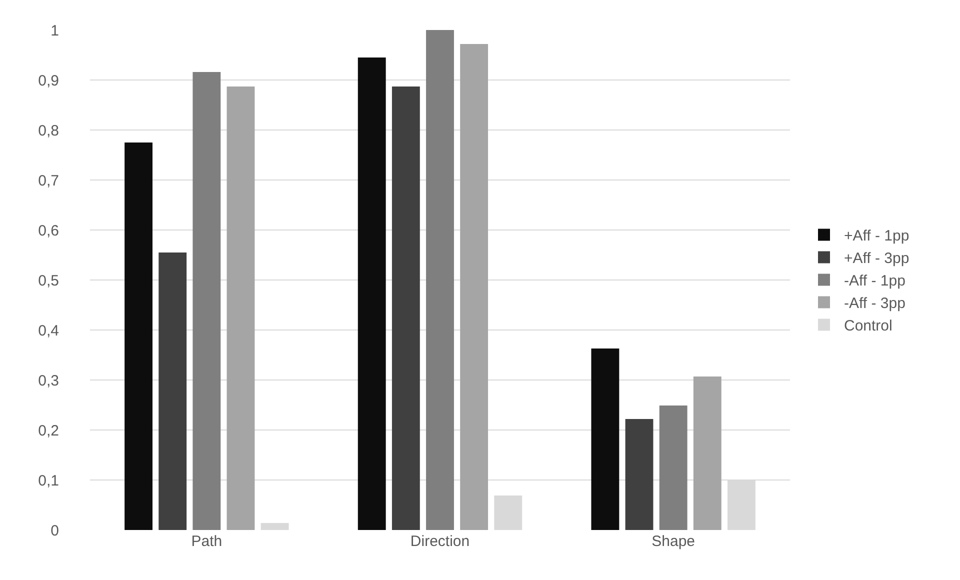 This screenshot has height=580, width=960. What do you see at coordinates (48, 81) in the screenshot?
I see `y-tick-label: 0,9` at bounding box center [48, 81].